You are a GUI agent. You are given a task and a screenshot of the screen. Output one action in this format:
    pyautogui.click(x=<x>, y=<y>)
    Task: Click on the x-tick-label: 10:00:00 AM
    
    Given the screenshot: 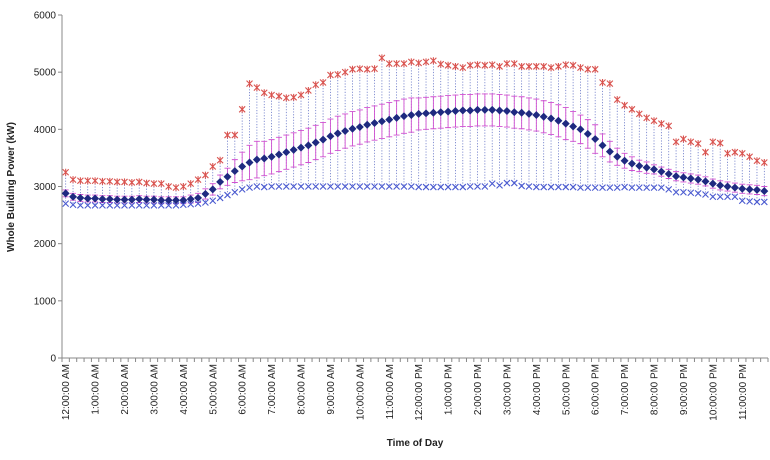 What is the action you would take?
    pyautogui.click(x=360, y=392)
    